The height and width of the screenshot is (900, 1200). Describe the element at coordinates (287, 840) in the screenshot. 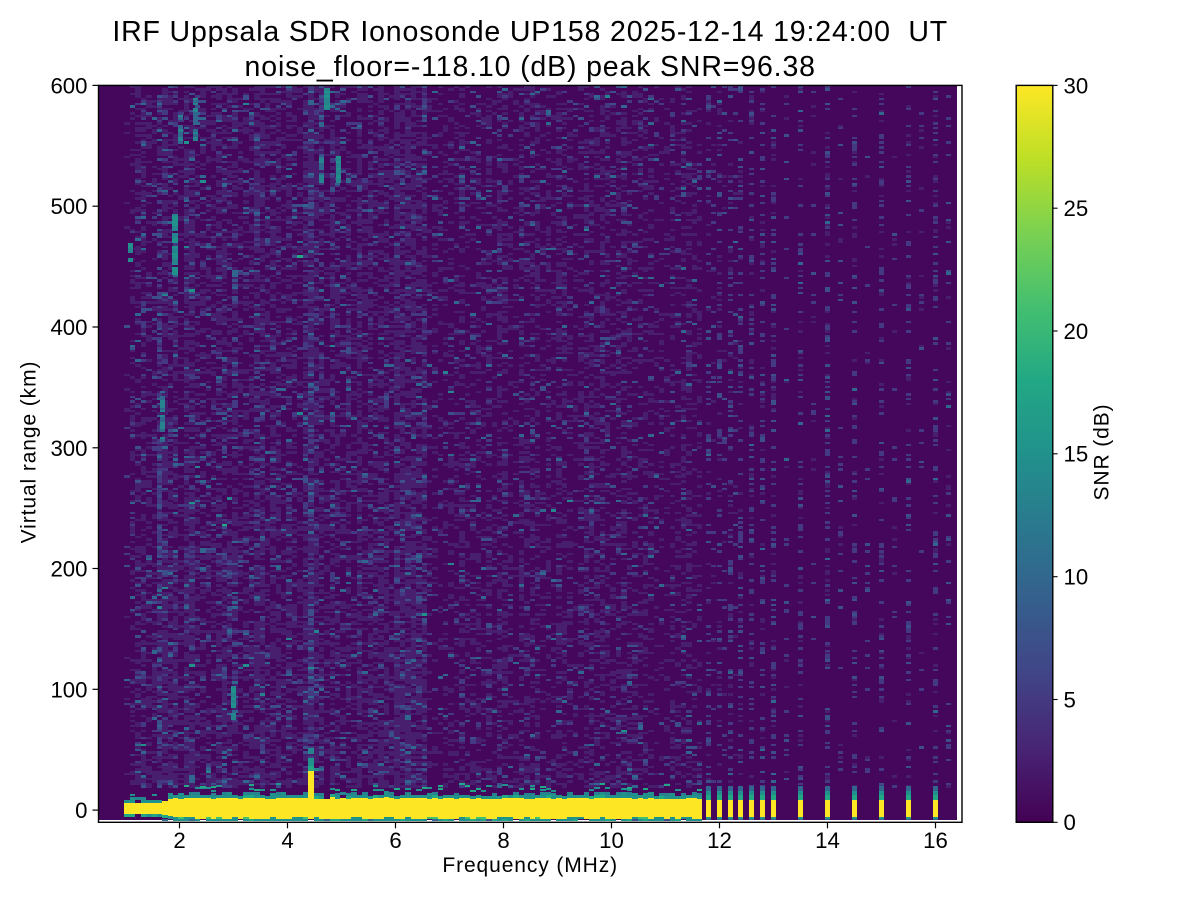

I see `svg-text: 4` at that location.